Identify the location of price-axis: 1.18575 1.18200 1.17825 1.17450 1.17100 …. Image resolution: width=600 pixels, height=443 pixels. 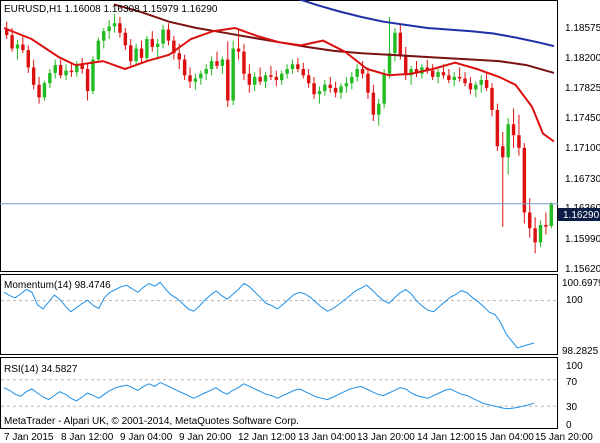
(579, 149).